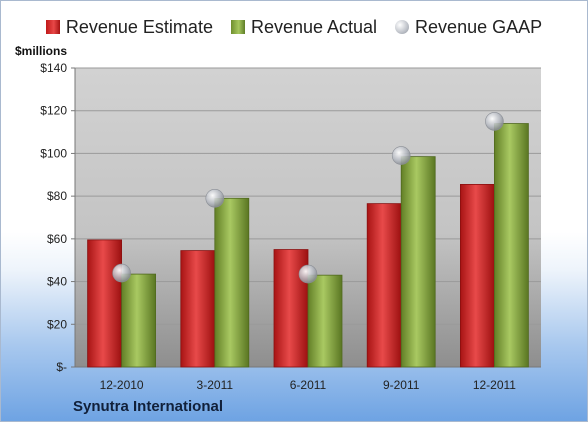  Describe the element at coordinates (139, 26) in the screenshot. I see `legend-label-estimate: Revenue Estimate` at that location.